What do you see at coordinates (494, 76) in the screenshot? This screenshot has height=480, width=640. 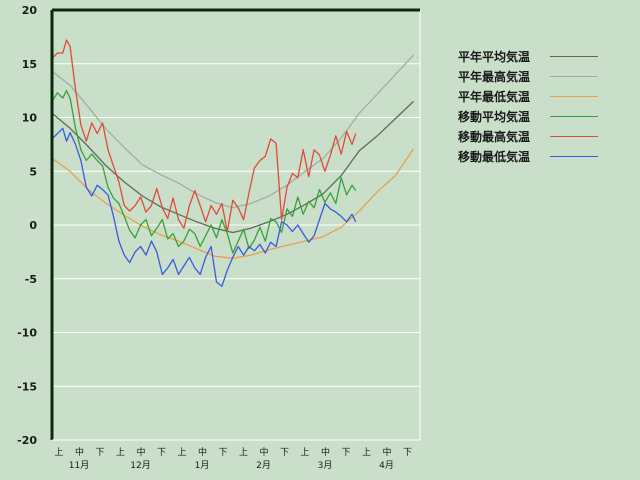 I see `legend-label: 平年最高気温` at bounding box center [494, 76].